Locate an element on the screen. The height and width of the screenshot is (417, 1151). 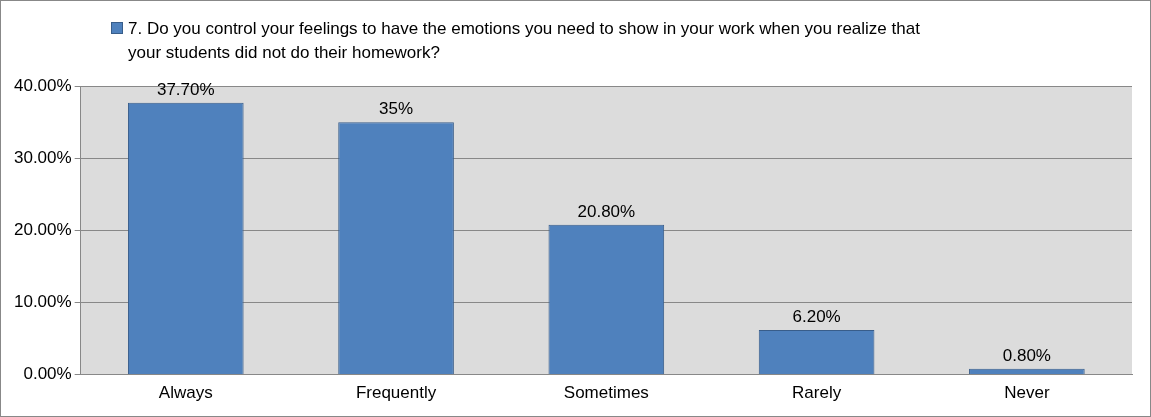
y-tick-label: 40.00% is located at coordinates (42, 85).